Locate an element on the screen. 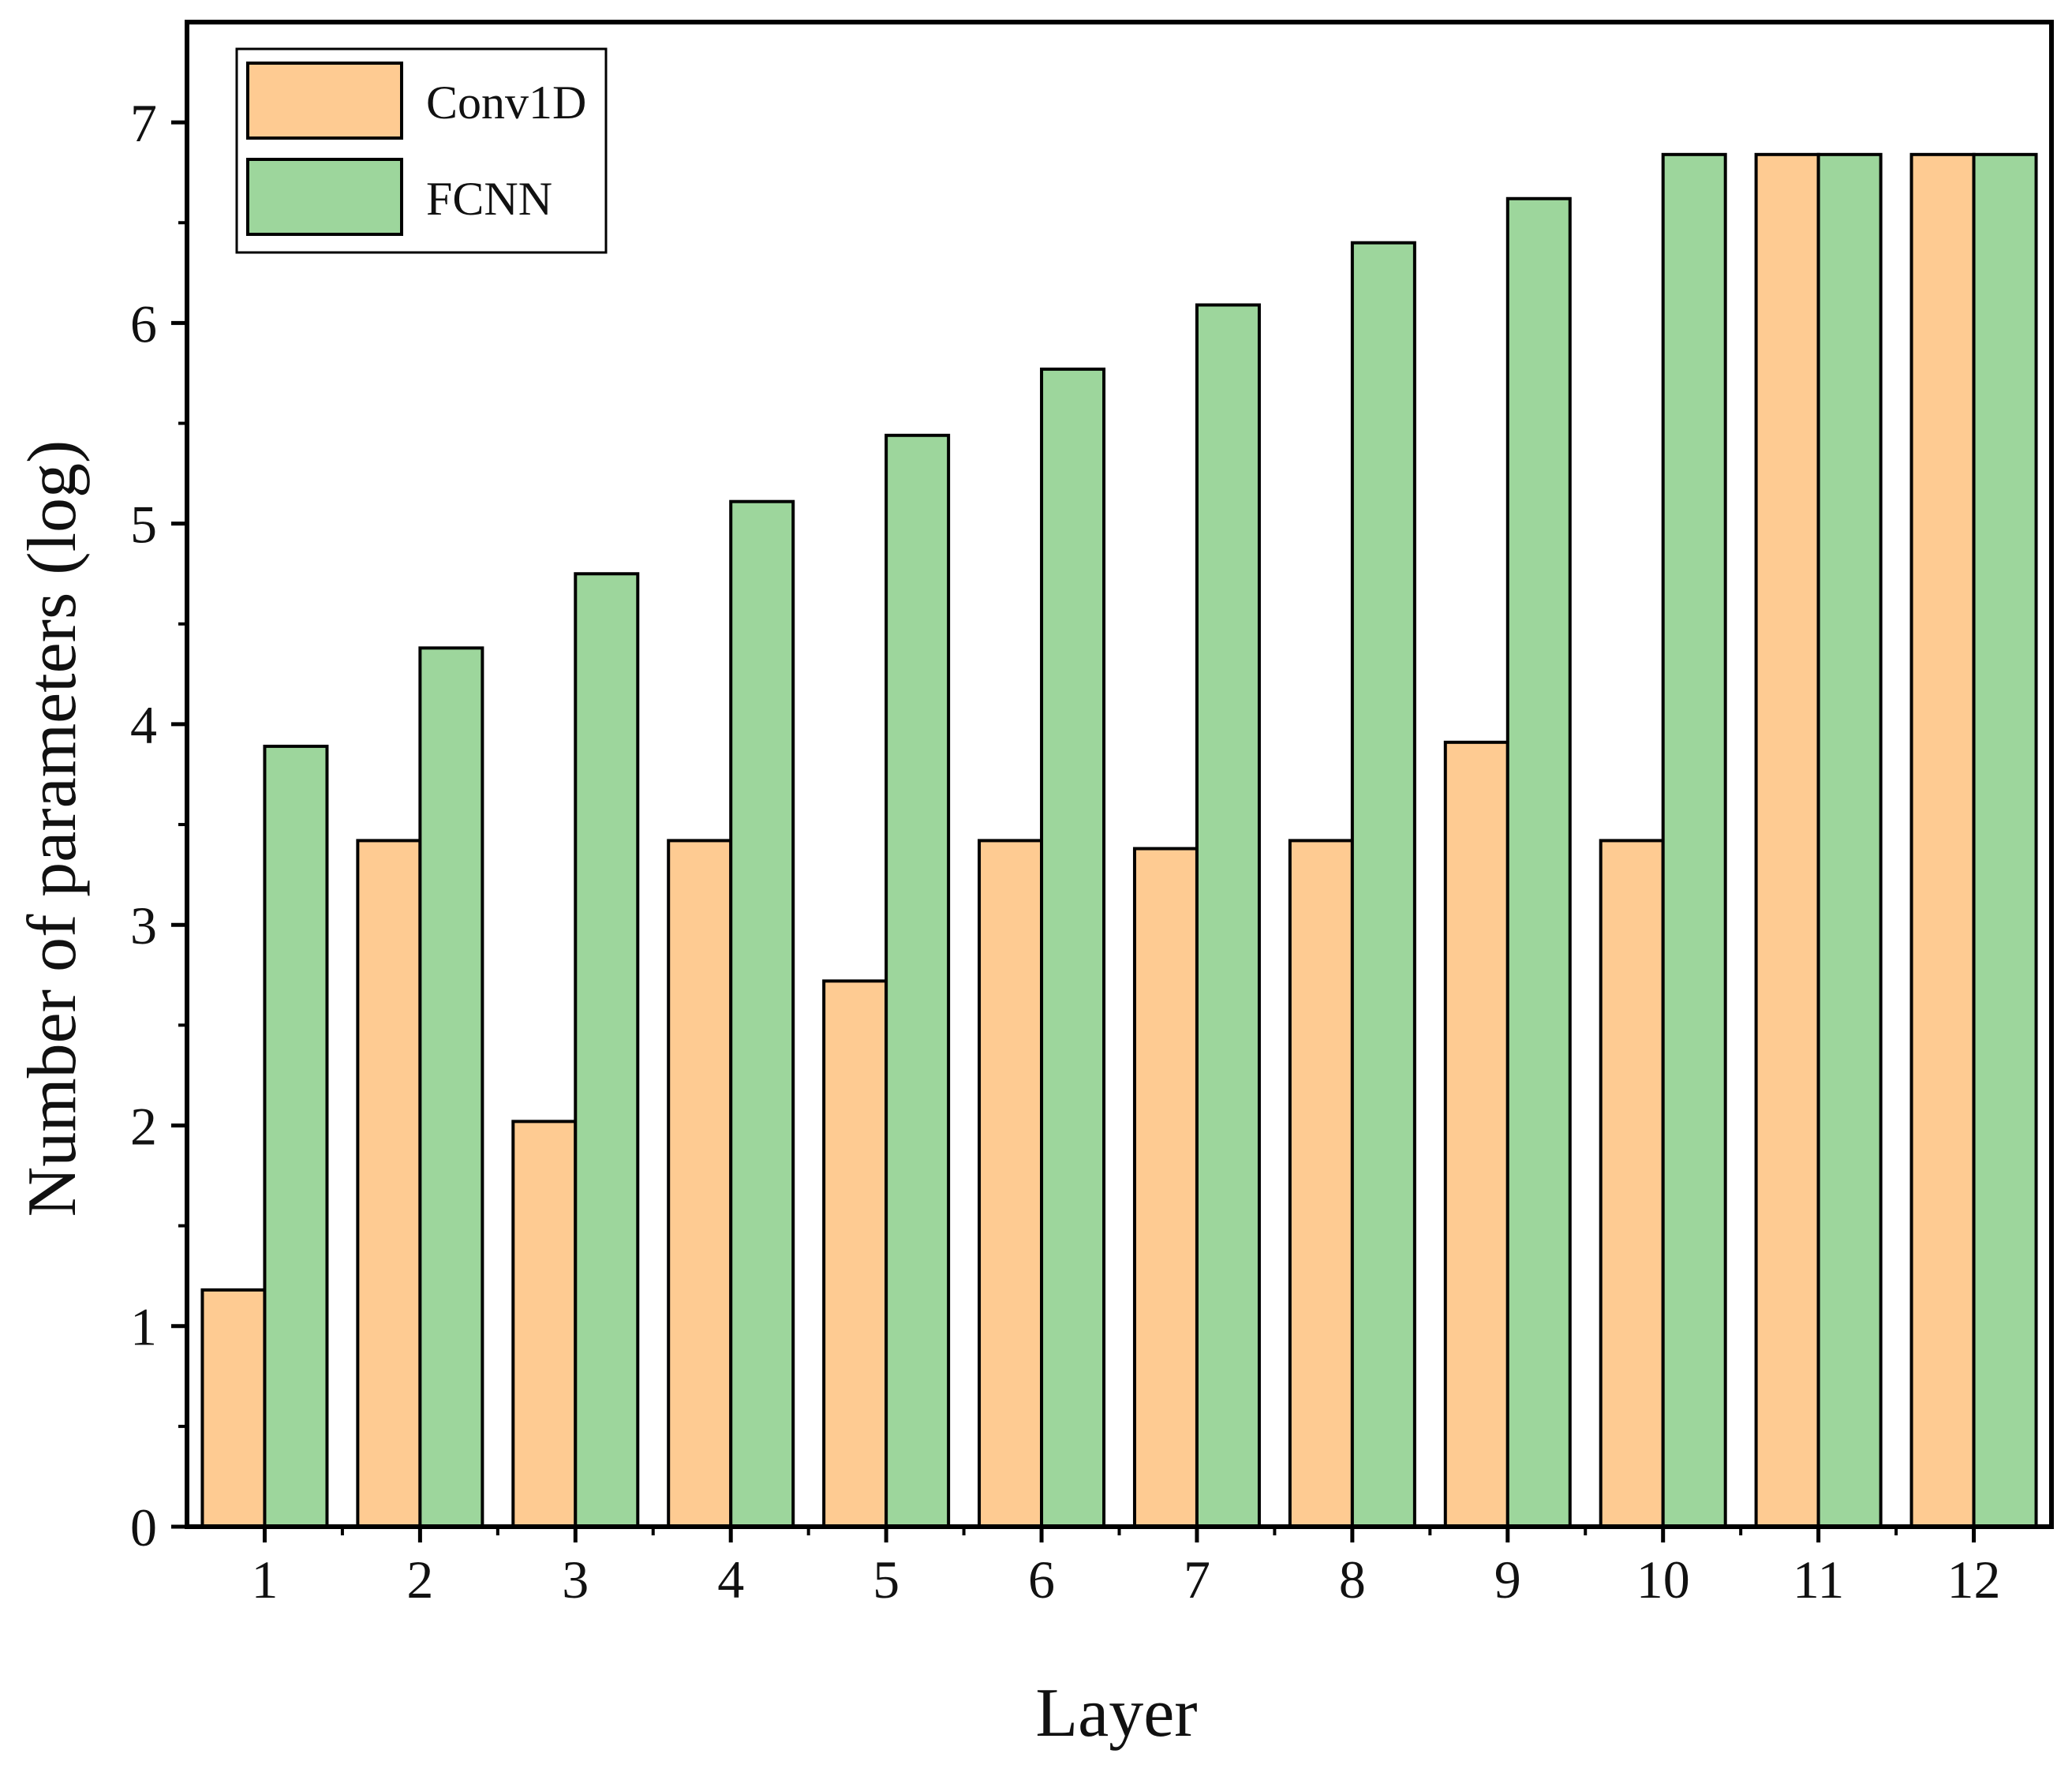 The height and width of the screenshot is (1776, 2072). legend: Conv1D FCNN is located at coordinates (421, 150).